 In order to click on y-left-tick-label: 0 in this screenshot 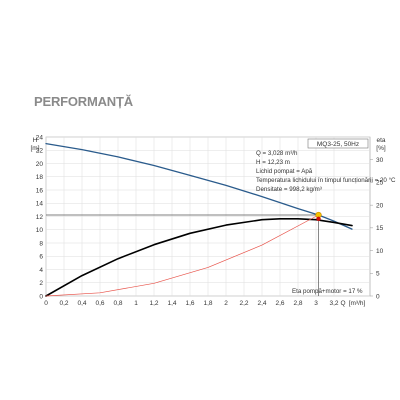, I will do `click(41, 296)`.